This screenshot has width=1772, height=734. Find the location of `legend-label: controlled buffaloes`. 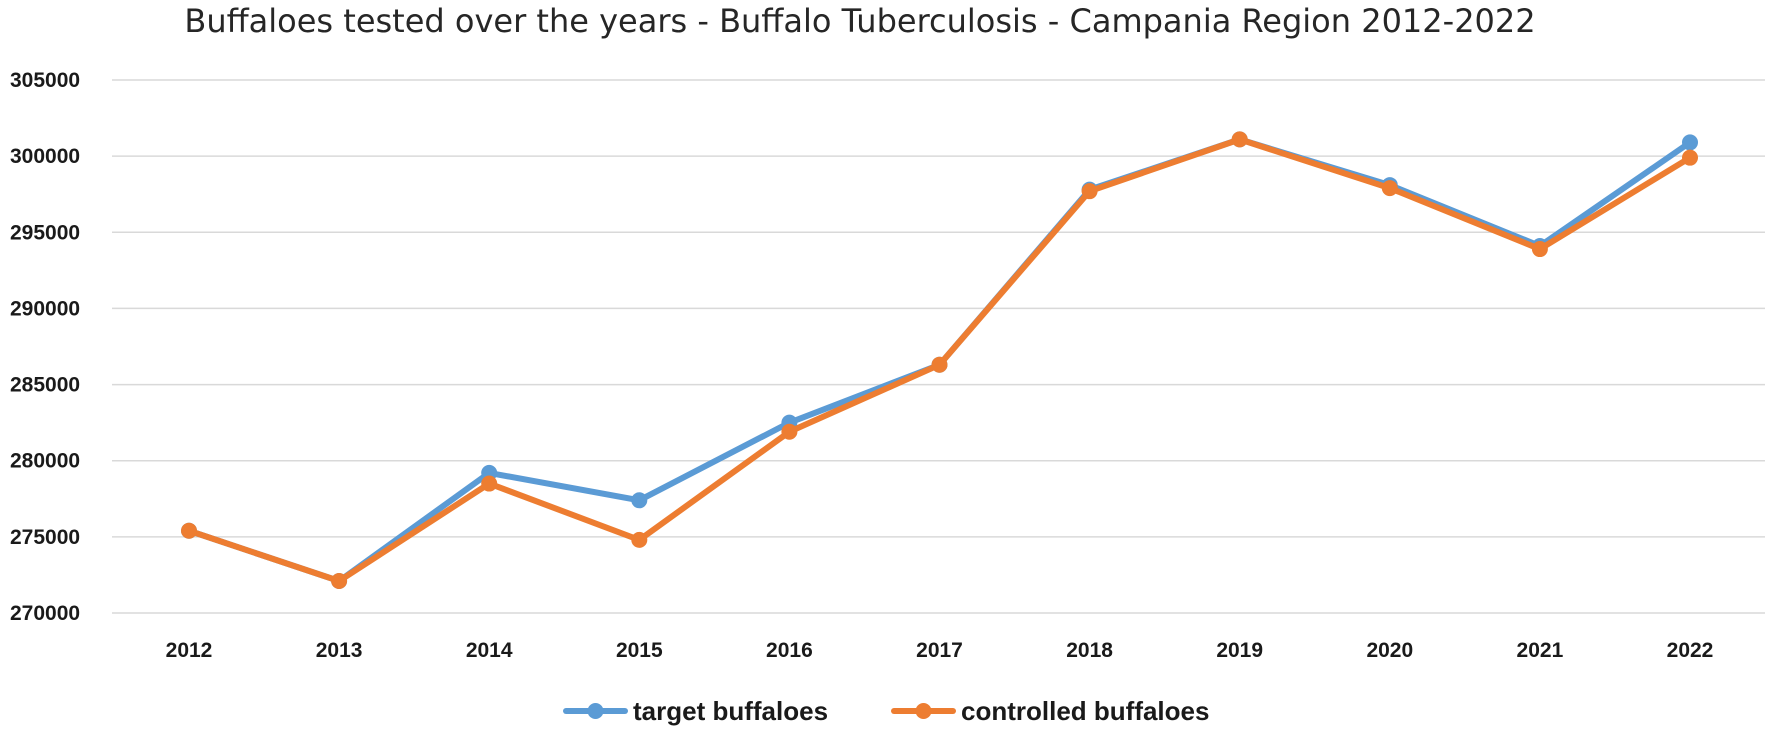

legend-label: controlled buffaloes is located at coordinates (1085, 711).